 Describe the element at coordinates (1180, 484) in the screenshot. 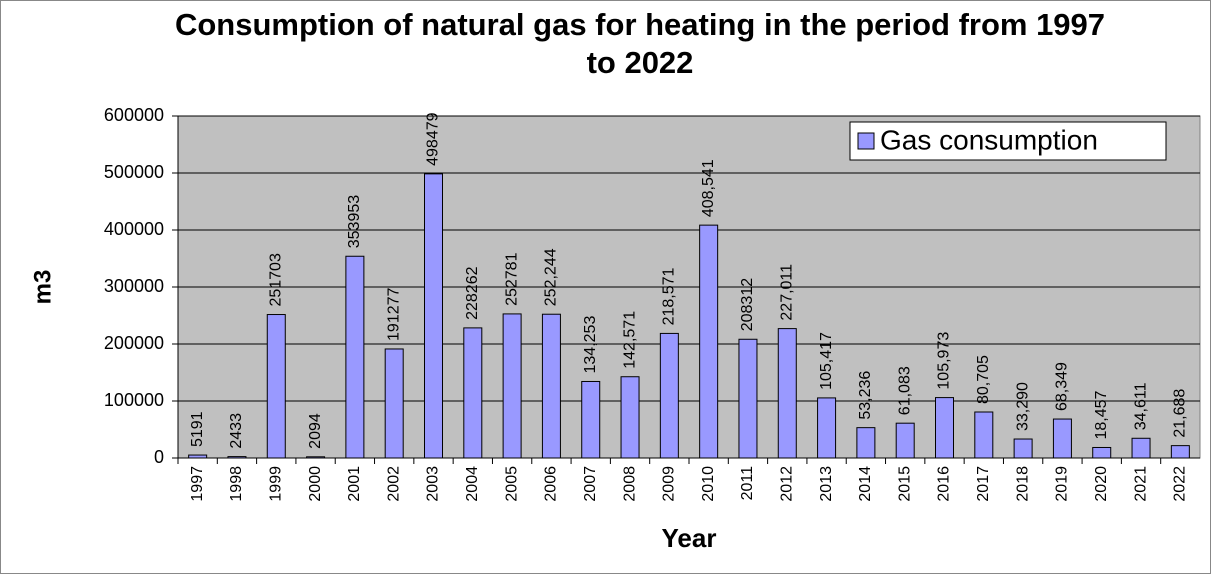

I see `x-tick-label: 2022` at that location.